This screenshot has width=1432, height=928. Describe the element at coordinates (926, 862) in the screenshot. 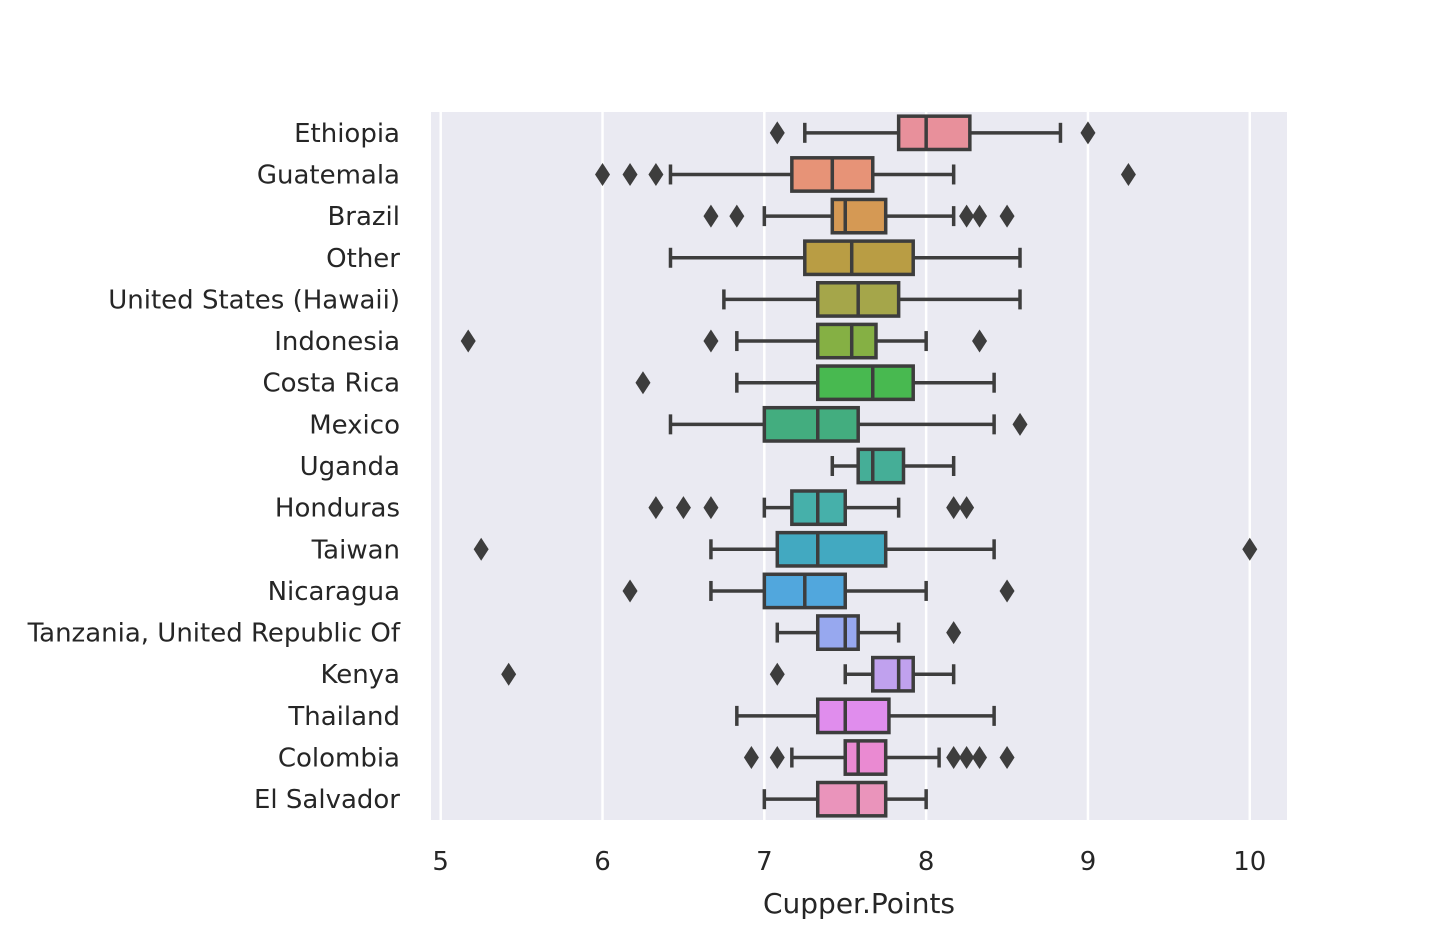

I see `x-tick-label: 8` at that location.